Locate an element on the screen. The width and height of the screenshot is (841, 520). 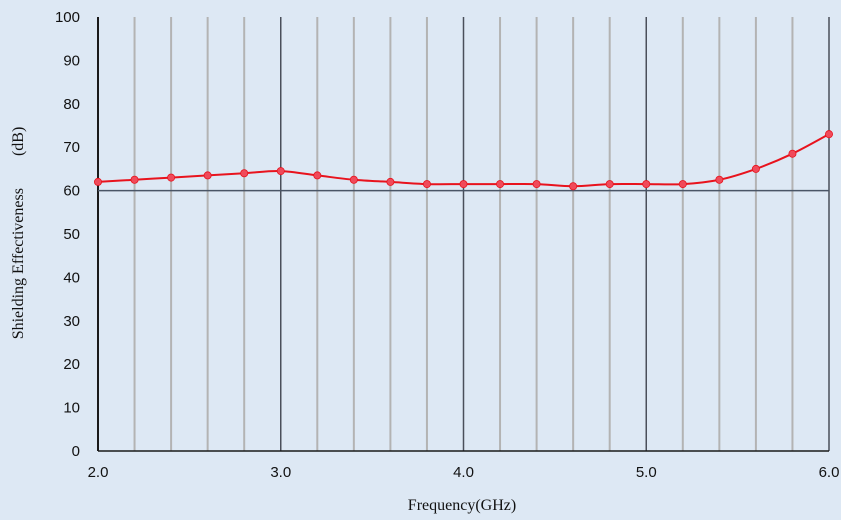
y-tick-label: 80 is located at coordinates (71, 104).